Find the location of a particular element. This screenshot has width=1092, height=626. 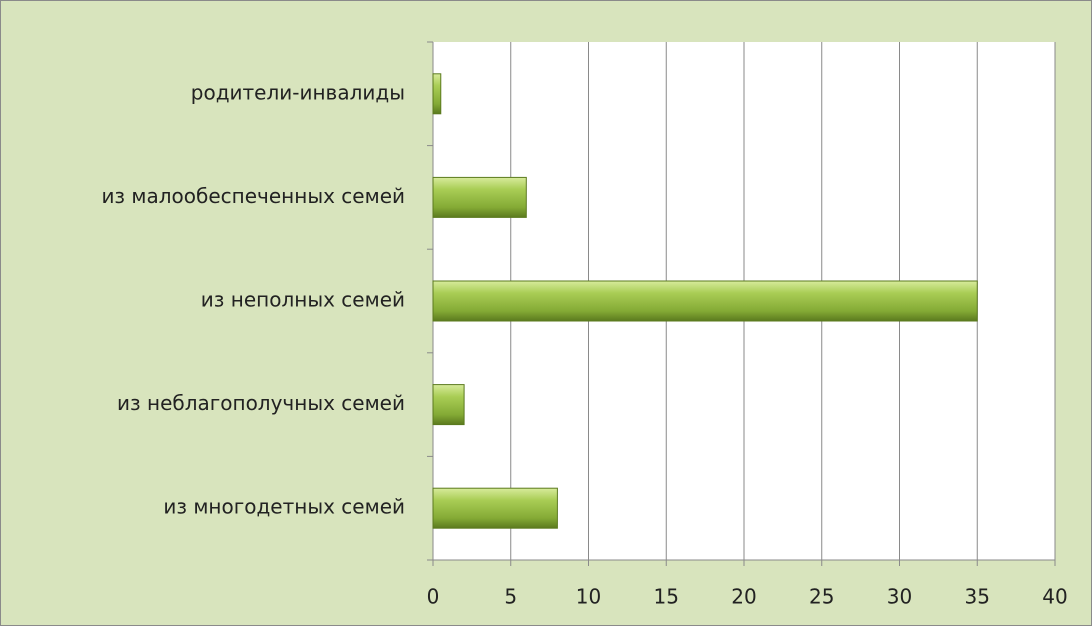

y-tick-label: родители-инвалиды is located at coordinates (298, 92).